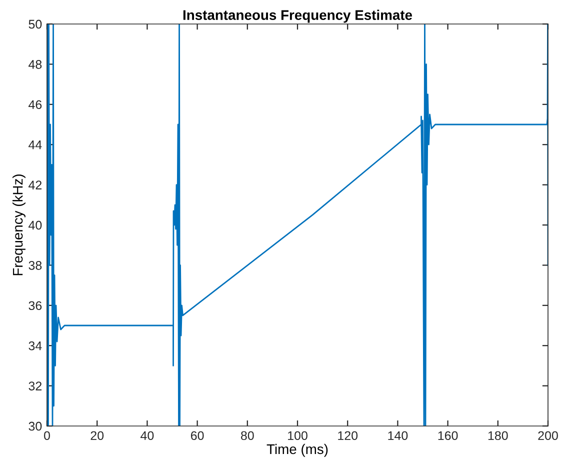  What do you see at coordinates (348, 435) in the screenshot?
I see `x-tick-label: 120` at bounding box center [348, 435].